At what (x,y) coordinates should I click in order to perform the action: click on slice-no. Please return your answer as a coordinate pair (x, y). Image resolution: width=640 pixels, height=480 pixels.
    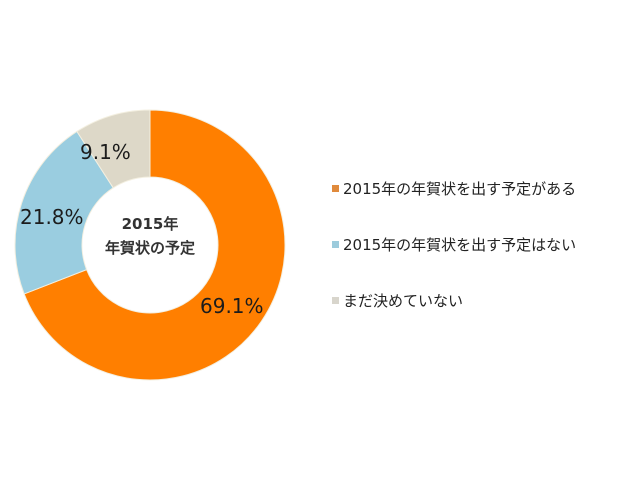
    Looking at the image, I should click on (64, 212).